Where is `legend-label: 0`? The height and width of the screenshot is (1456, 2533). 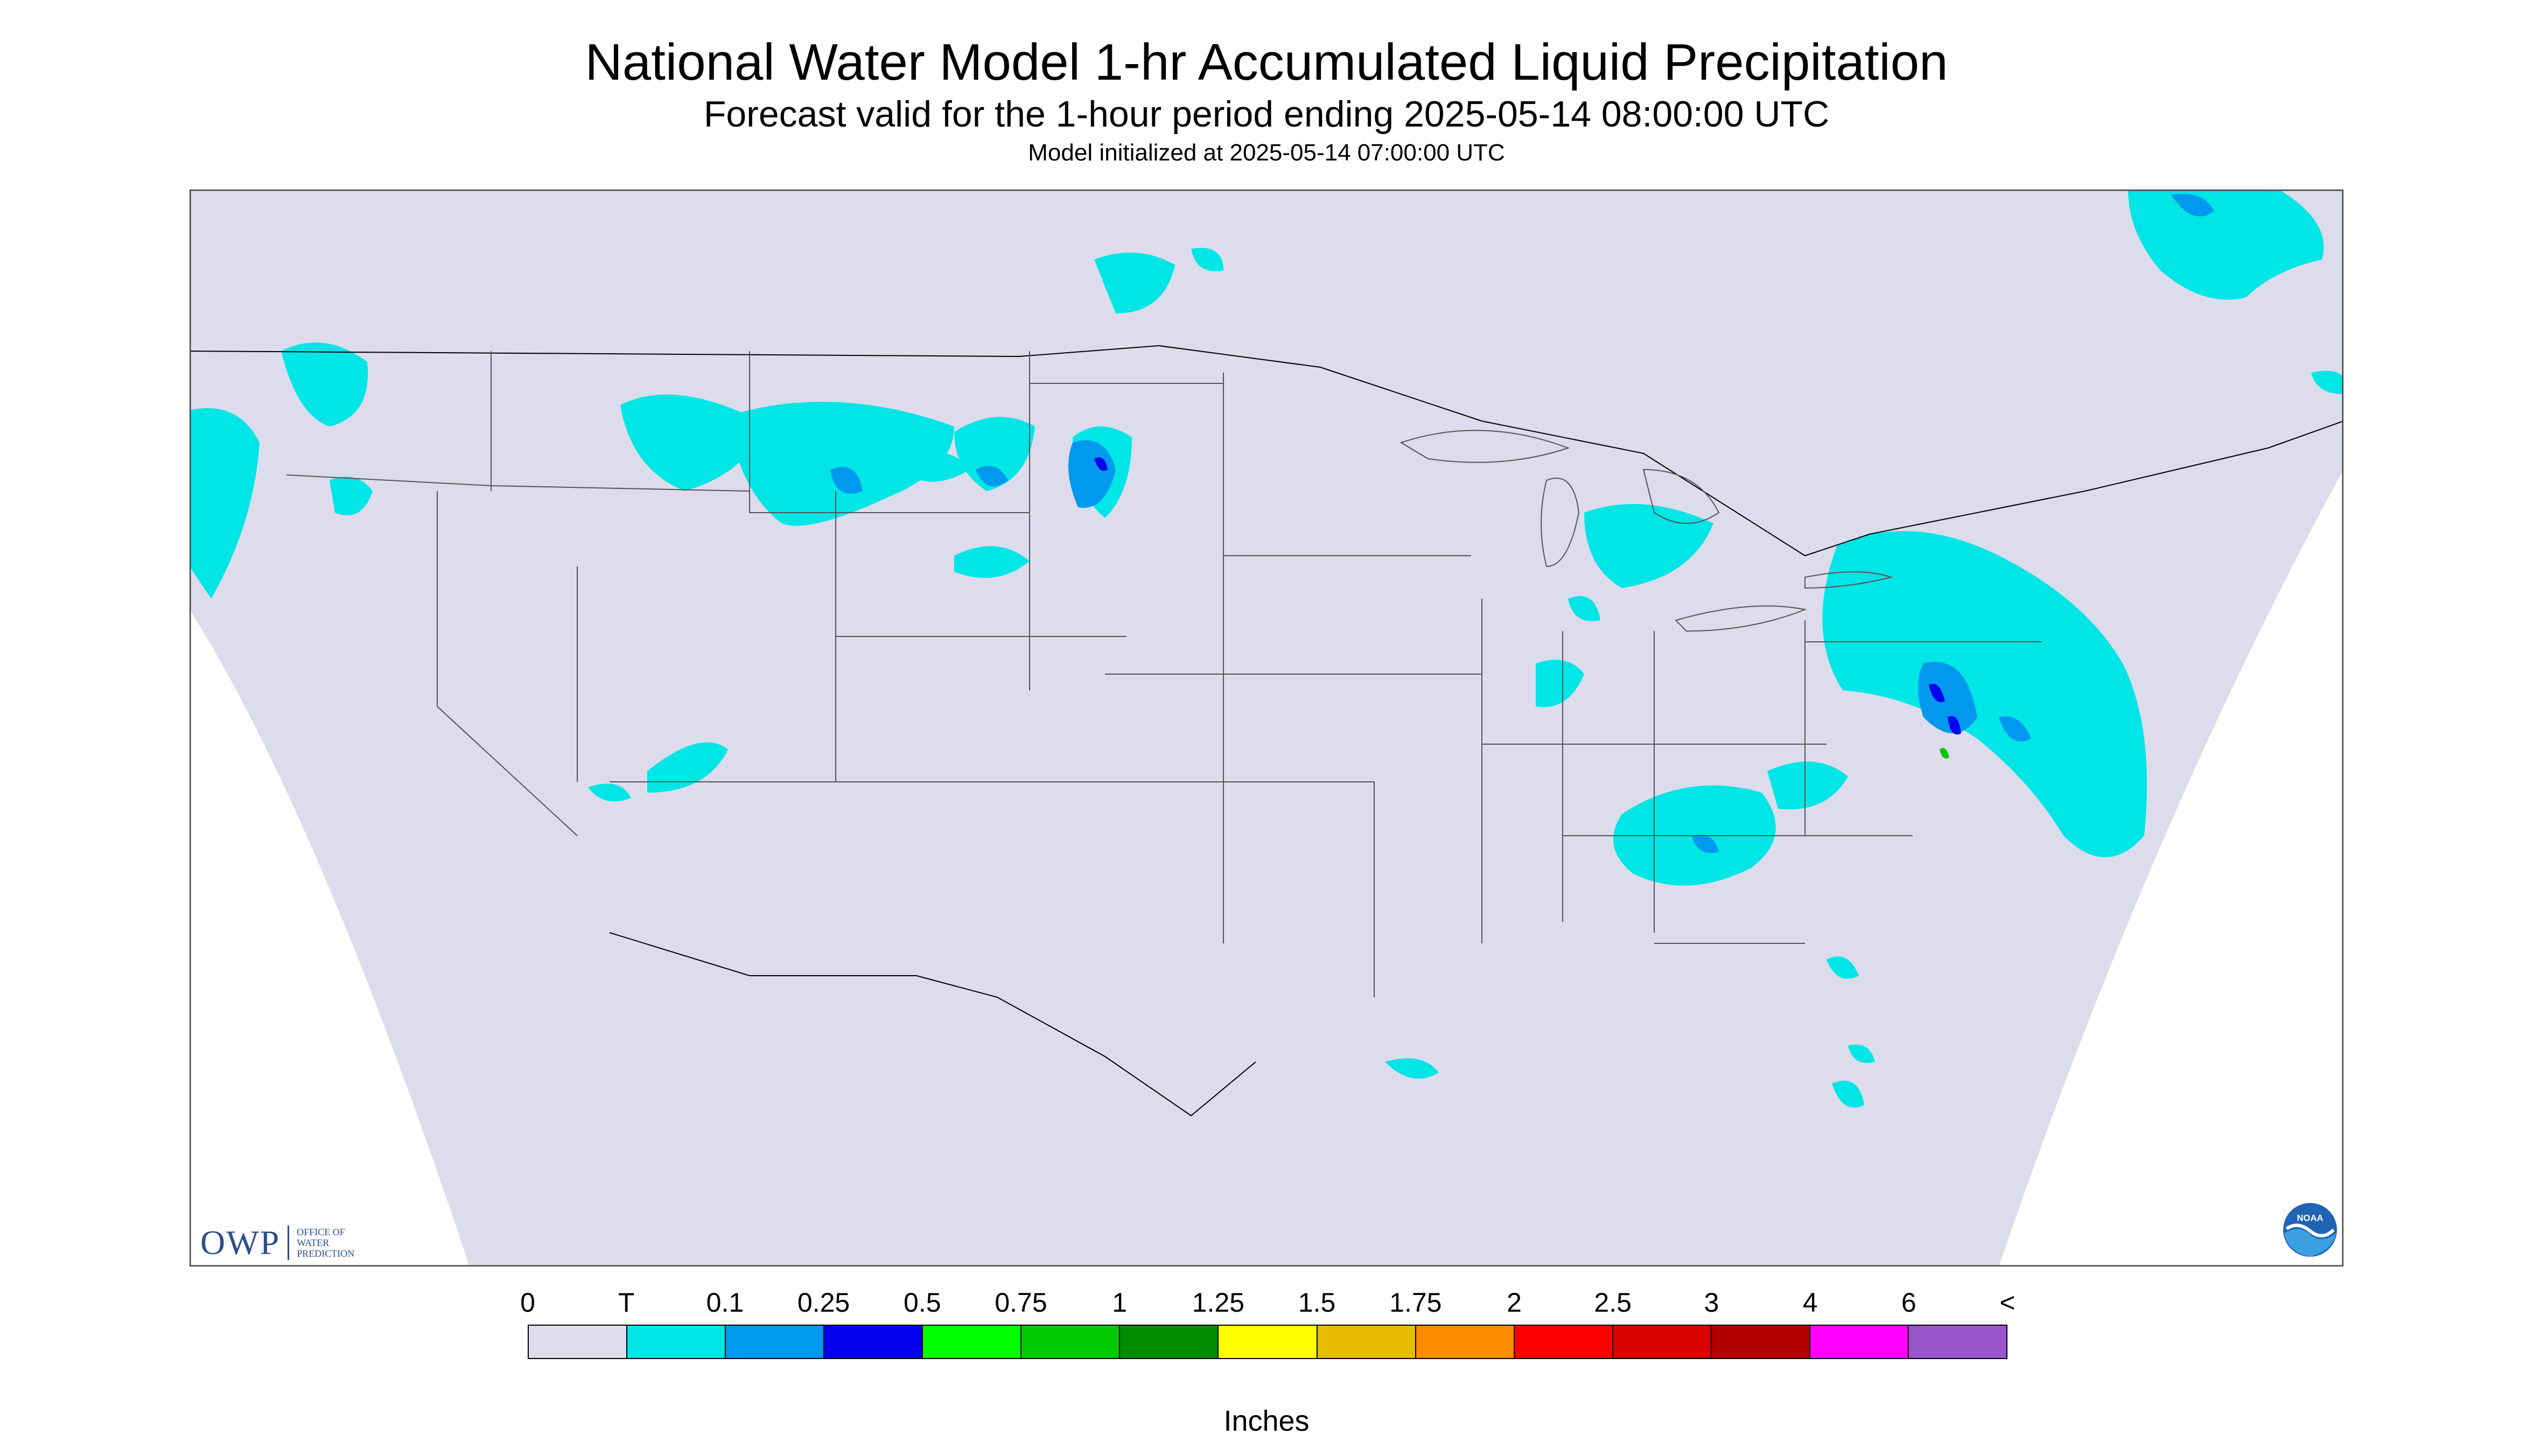
legend-label: 0 is located at coordinates (527, 1302).